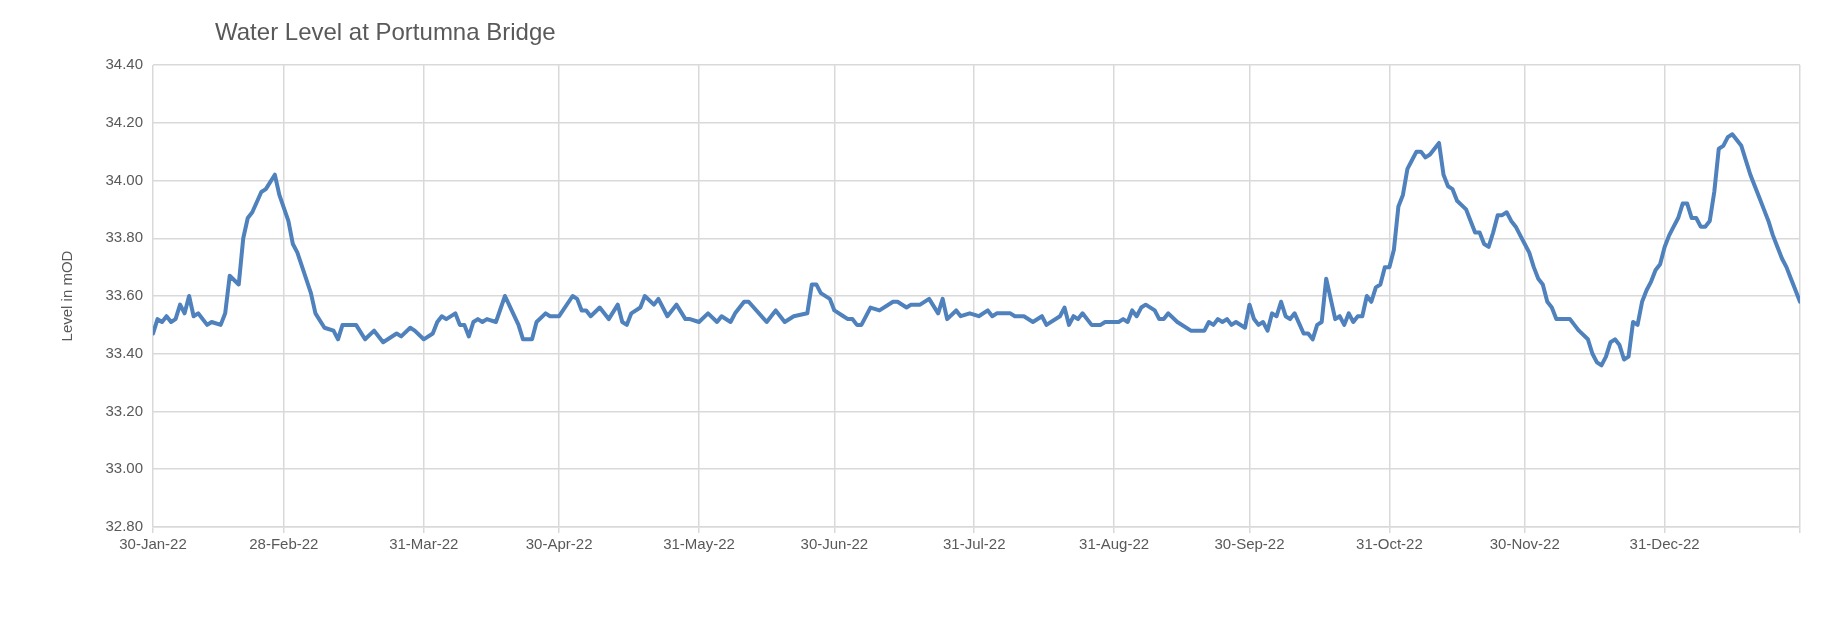 This screenshot has width=1833, height=642. I want to click on y-tick-label: 33.80, so click(124, 237).